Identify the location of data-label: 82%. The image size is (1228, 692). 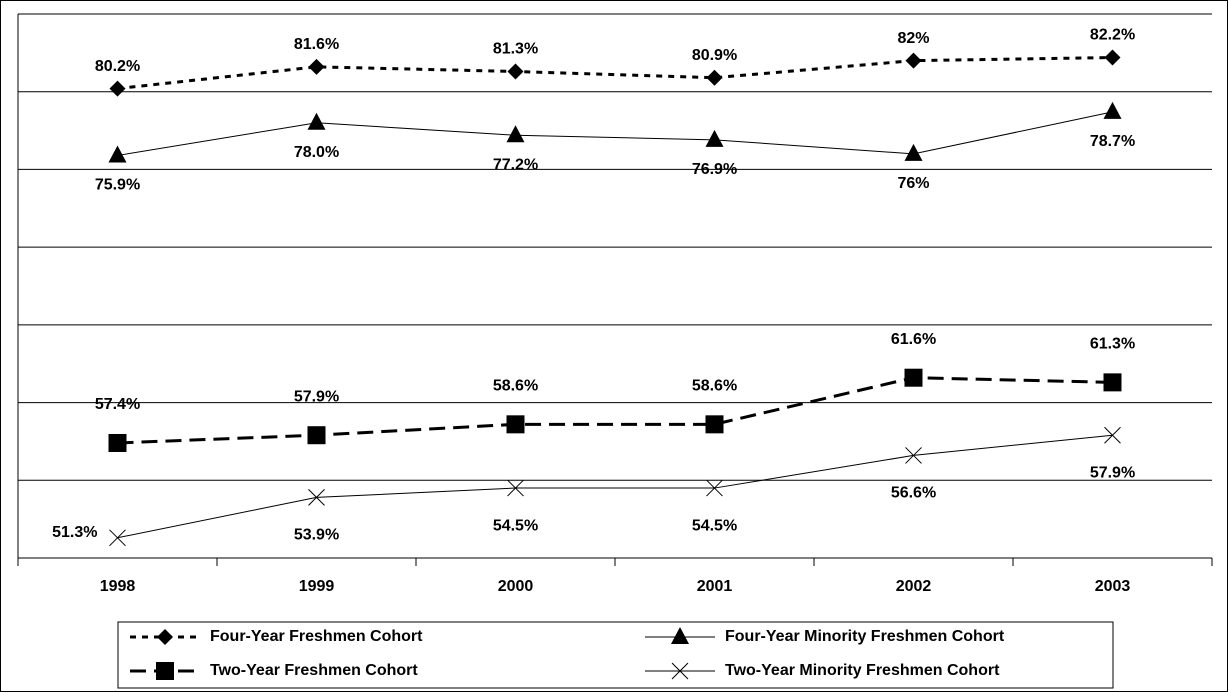
(913, 38).